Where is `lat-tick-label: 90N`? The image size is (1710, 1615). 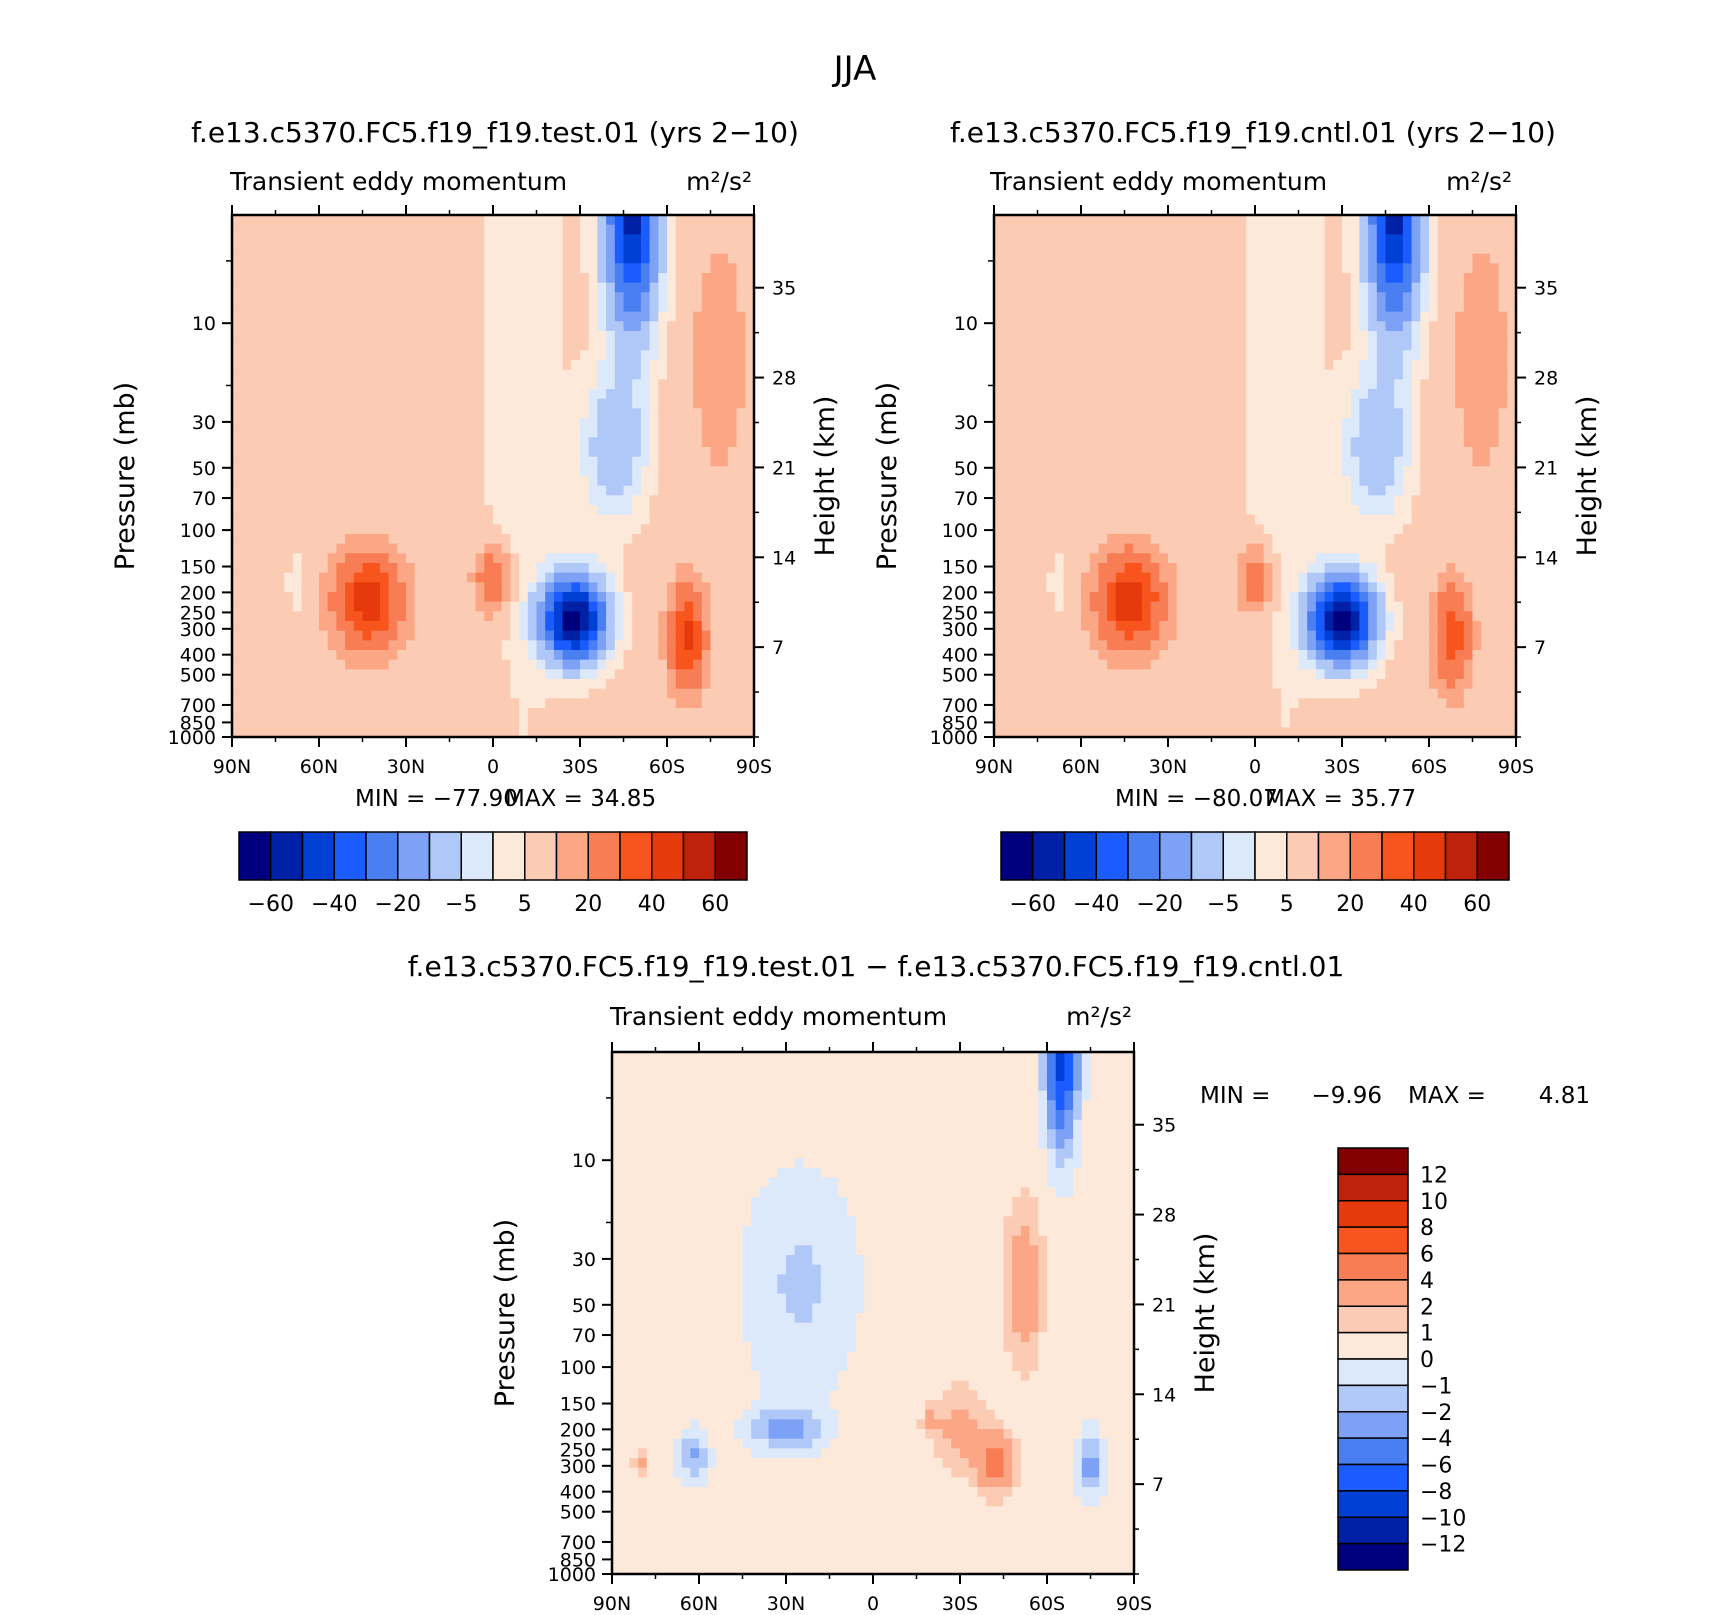 lat-tick-label: 90N is located at coordinates (232, 767).